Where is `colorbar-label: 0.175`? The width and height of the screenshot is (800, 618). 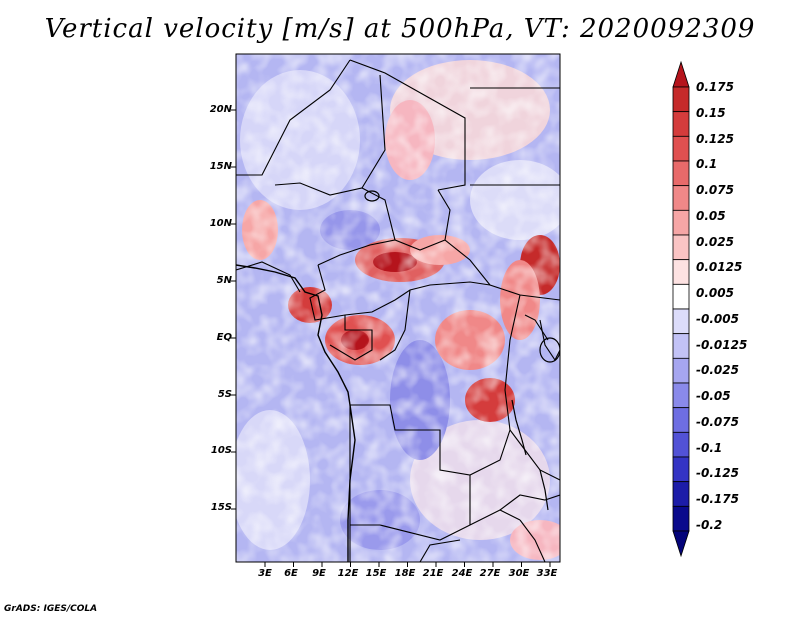 colorbar-label: 0.175 is located at coordinates (715, 87).